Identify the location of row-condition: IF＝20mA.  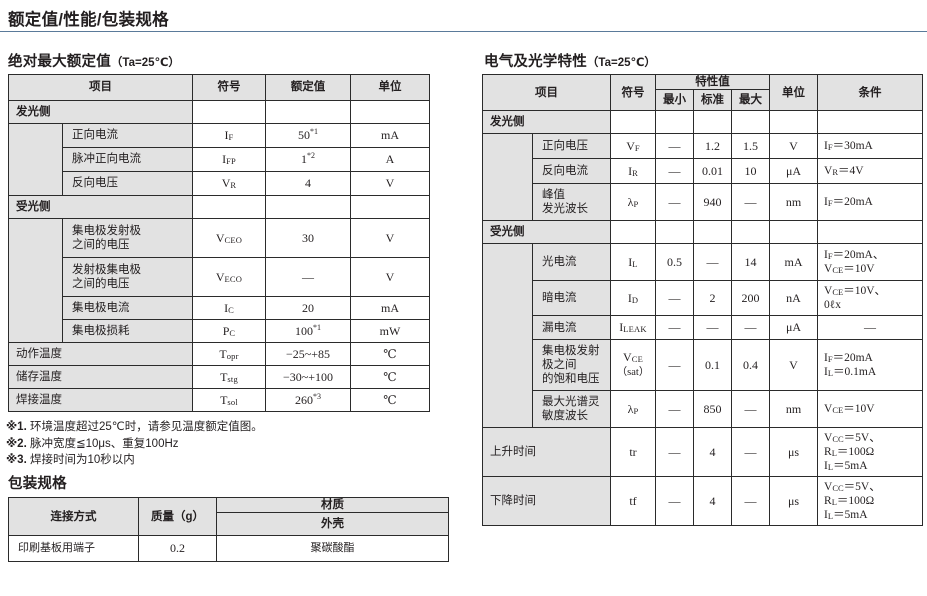
(870, 202).